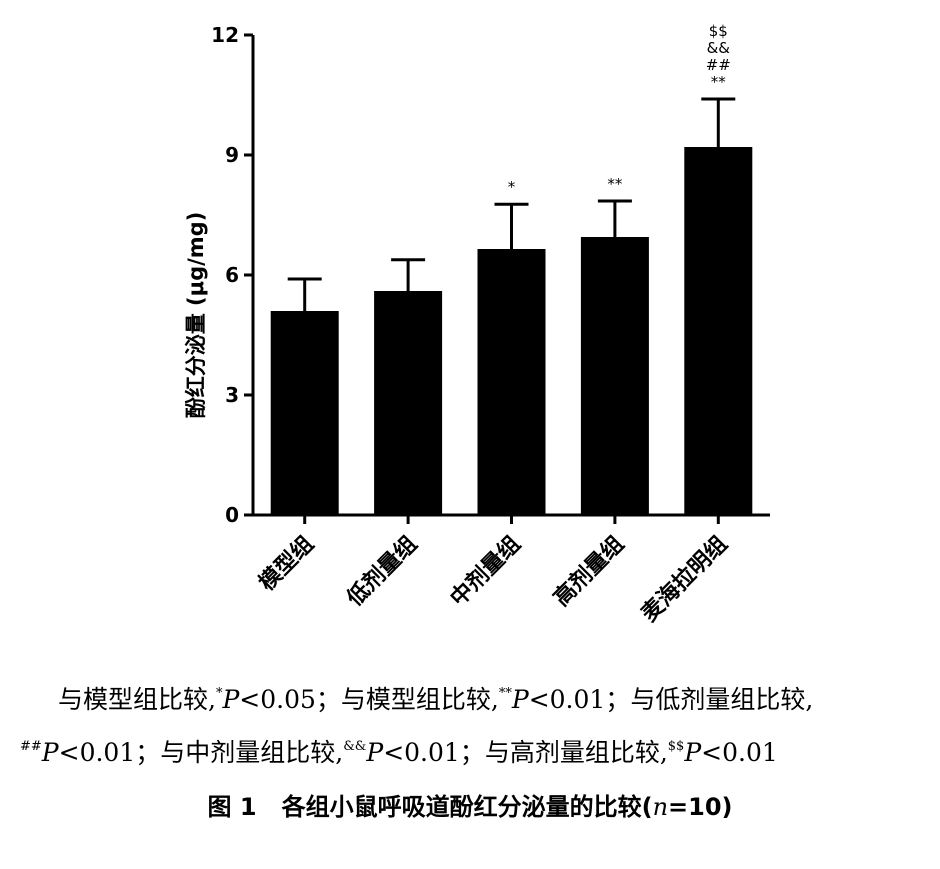  What do you see at coordinates (718, 65) in the screenshot?
I see `significance-label: ##` at bounding box center [718, 65].